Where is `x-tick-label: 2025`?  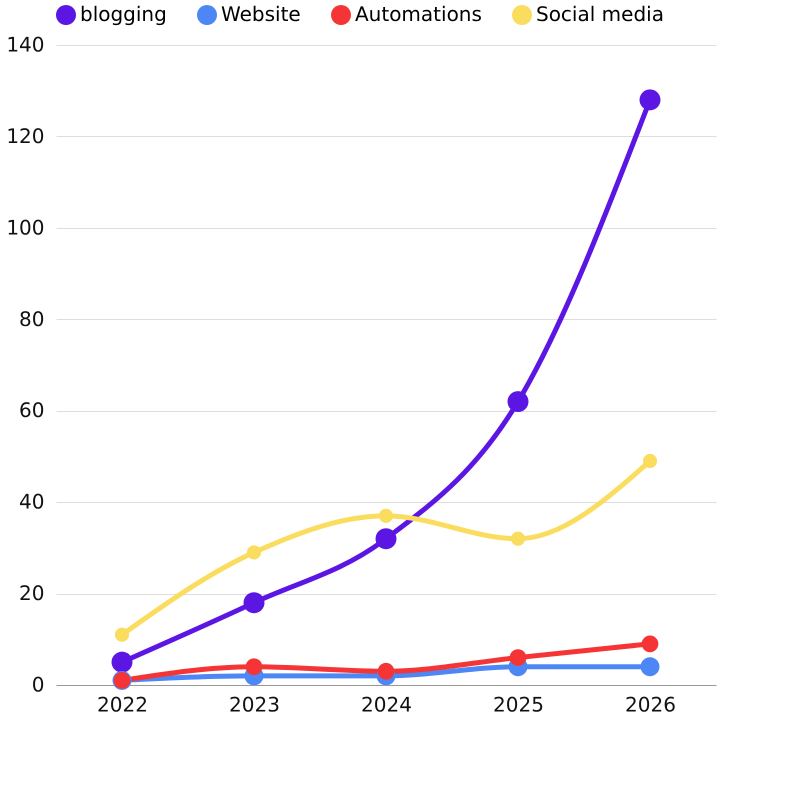 x-tick-label: 2025 is located at coordinates (518, 704).